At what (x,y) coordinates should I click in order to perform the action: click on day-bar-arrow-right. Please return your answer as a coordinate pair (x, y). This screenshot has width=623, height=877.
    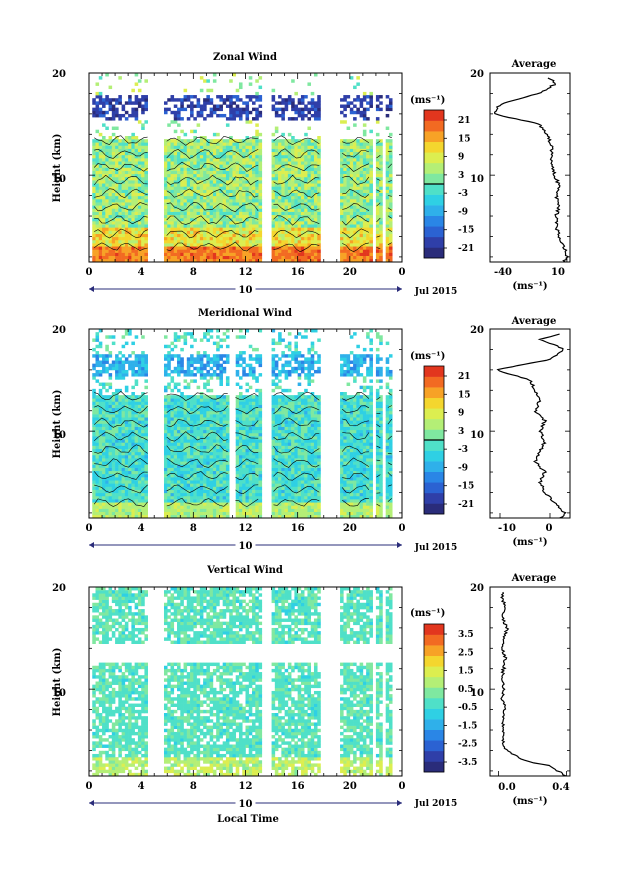
    Looking at the image, I should click on (399, 289).